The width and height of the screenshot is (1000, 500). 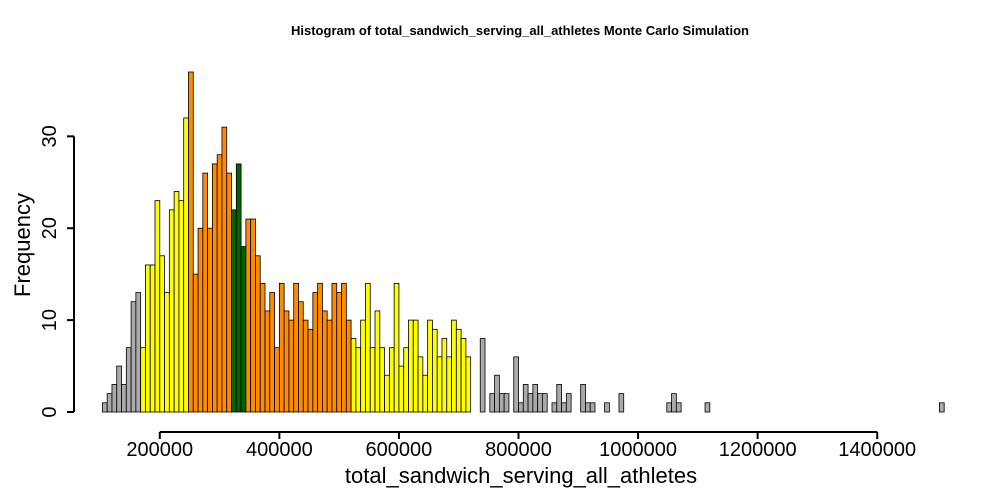 I want to click on y-tick-label: 0, so click(x=50, y=411).